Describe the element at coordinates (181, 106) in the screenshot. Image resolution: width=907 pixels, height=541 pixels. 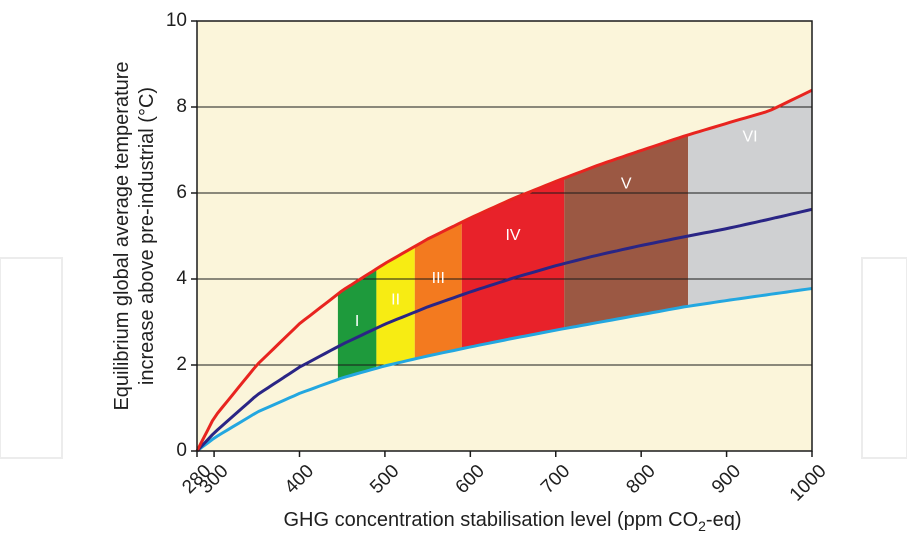
I see `y-tick-label: 8` at that location.